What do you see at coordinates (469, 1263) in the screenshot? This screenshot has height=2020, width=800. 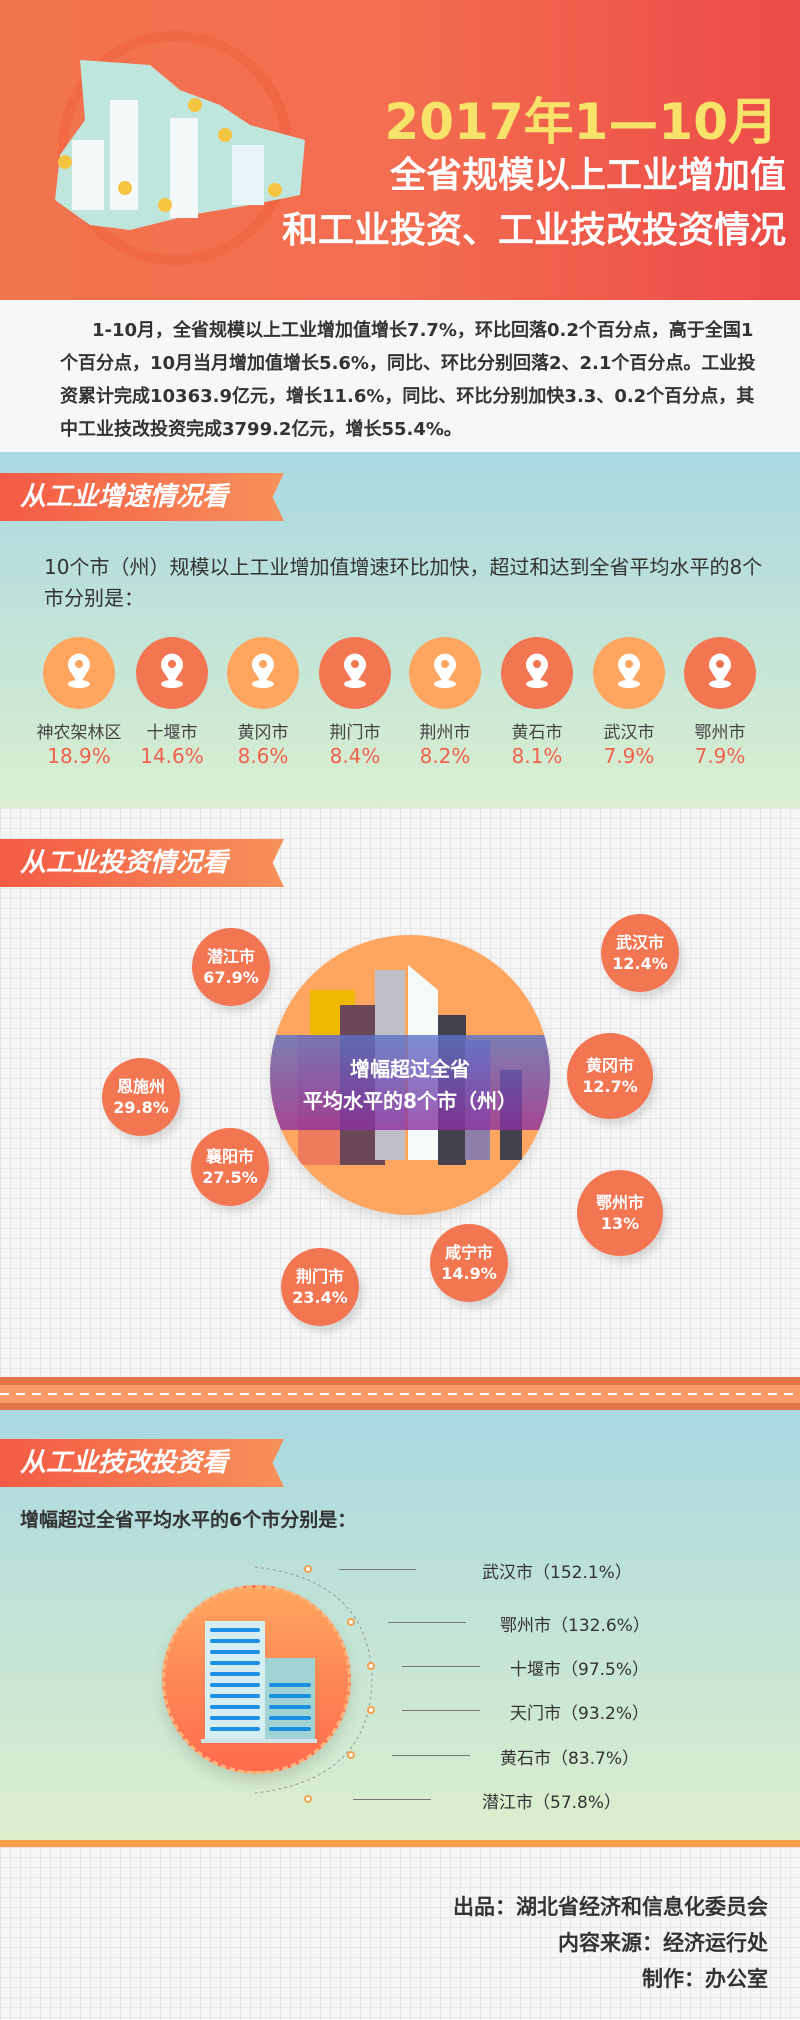 I see `investment-city-bubble: 咸宁市 14.9%` at bounding box center [469, 1263].